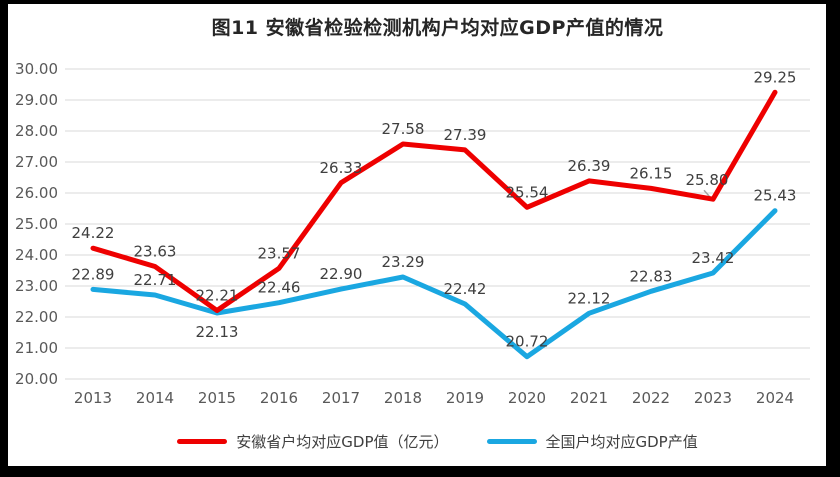 The height and width of the screenshot is (477, 840). I want to click on data-label: 22.12, so click(589, 298).